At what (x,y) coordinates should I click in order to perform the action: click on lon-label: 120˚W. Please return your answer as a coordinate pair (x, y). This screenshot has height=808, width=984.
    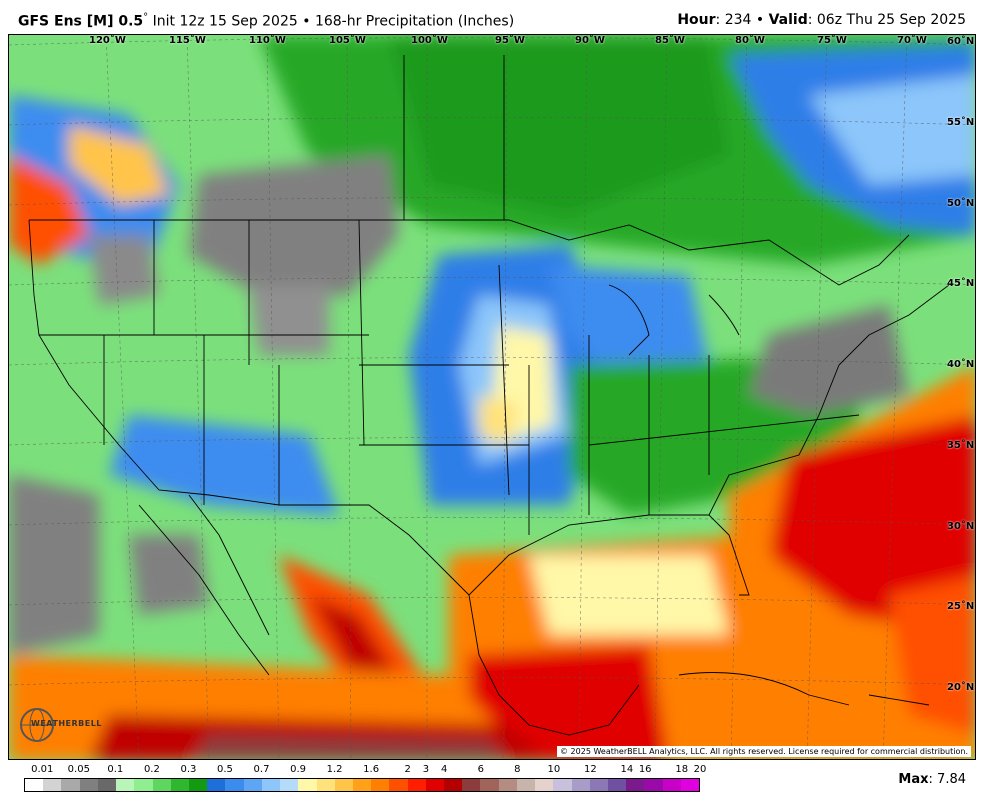
    Looking at the image, I should click on (107, 40).